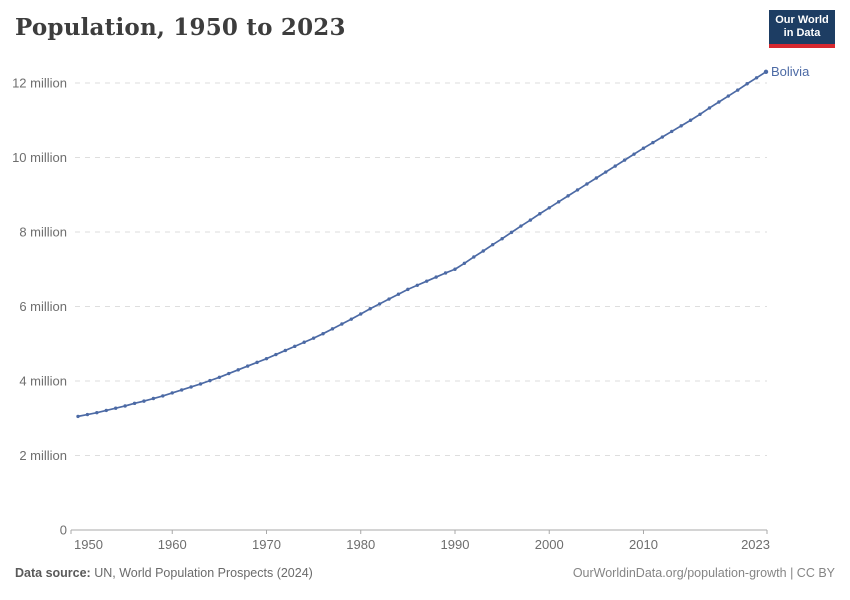 Image resolution: width=850 pixels, height=600 pixels. What do you see at coordinates (810, 573) in the screenshot?
I see `license-label: | CC BY` at bounding box center [810, 573].